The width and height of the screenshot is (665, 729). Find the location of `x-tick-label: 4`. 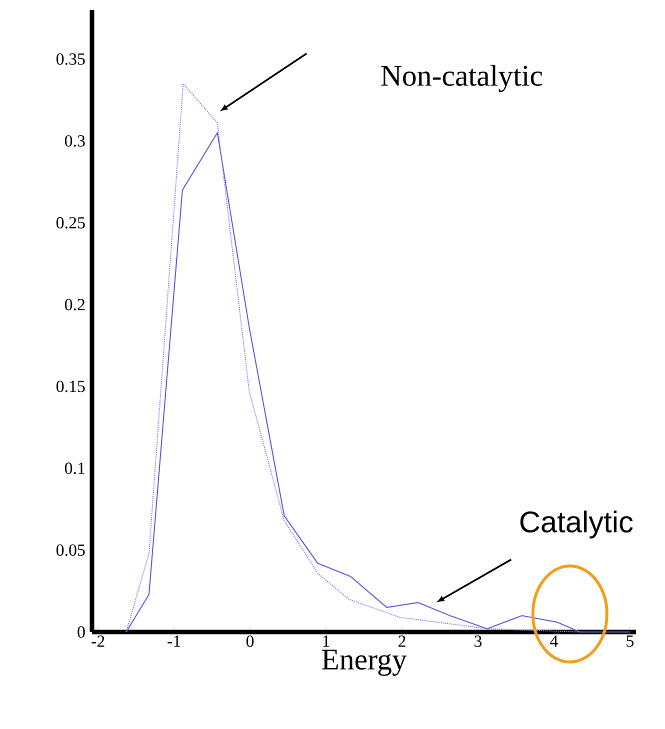

x-tick-label: 4 is located at coordinates (554, 641).